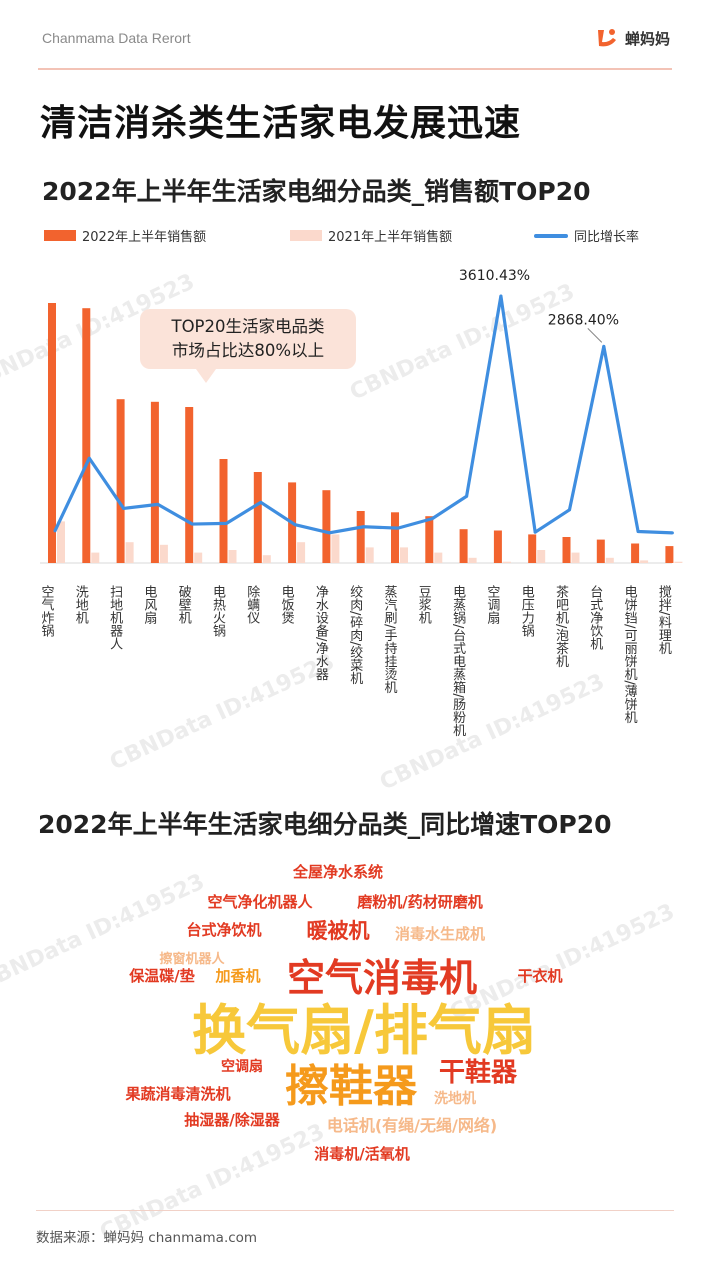 The image size is (710, 1262). I want to click on category-label: 电风扇, so click(149, 604).